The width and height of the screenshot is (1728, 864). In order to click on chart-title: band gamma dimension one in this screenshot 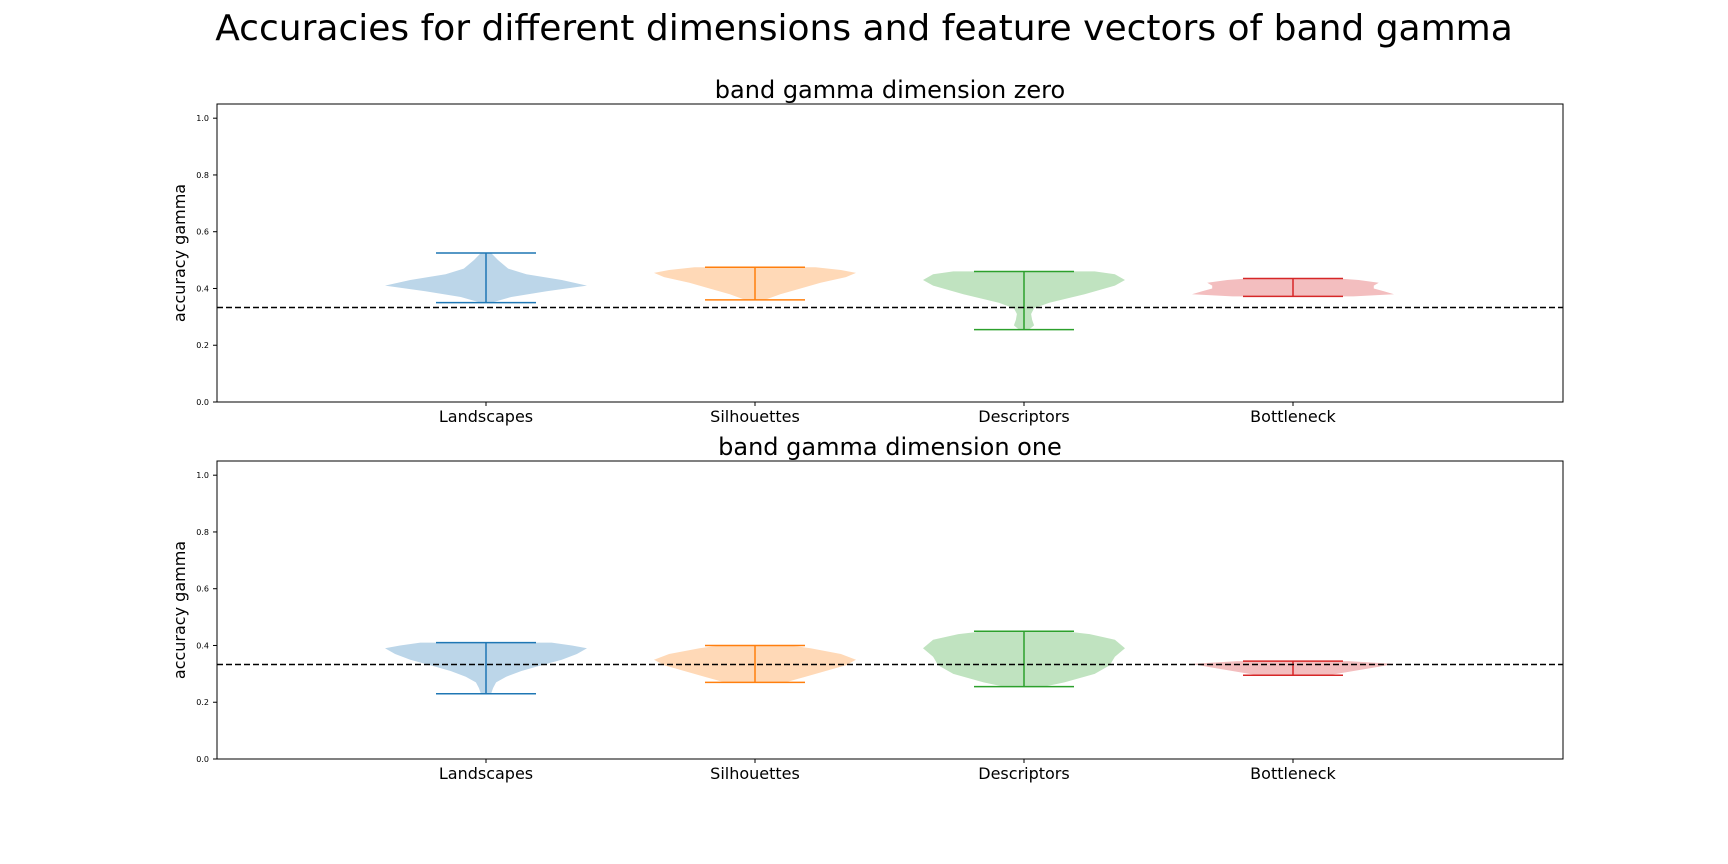, I will do `click(890, 447)`.